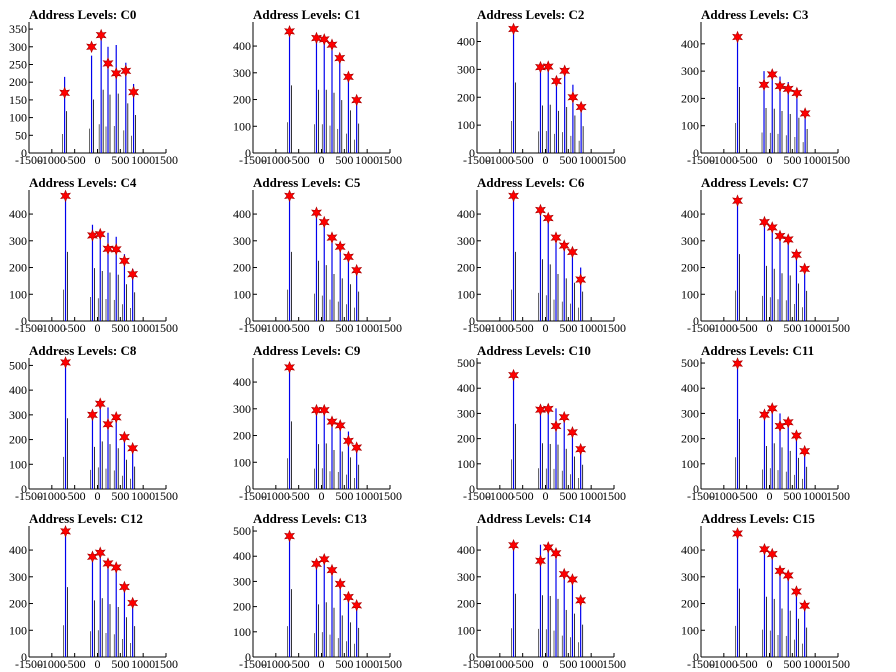 Image resolution: width=896 pixels, height=672 pixels. Describe the element at coordinates (306, 14) in the screenshot. I see `chart-title: Address Levels: C1` at that location.